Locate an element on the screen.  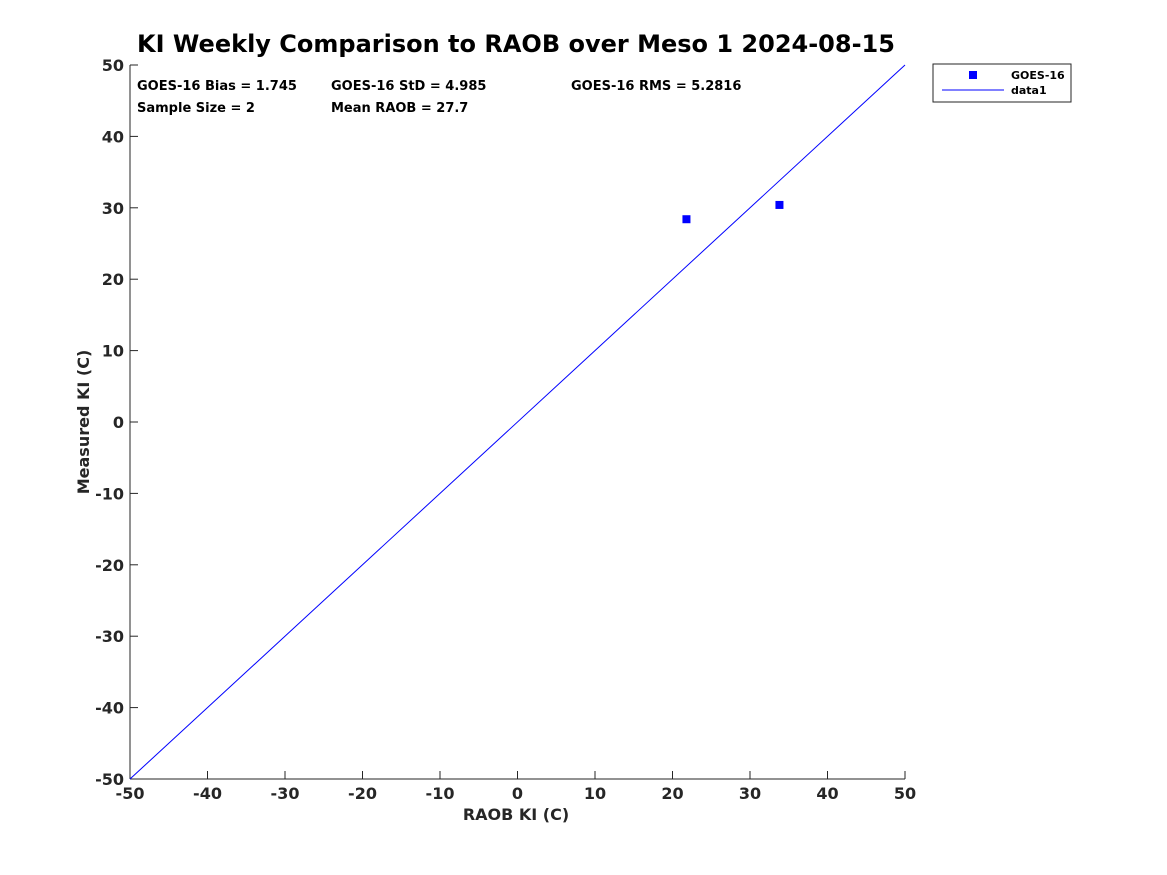
x-tick-label: -50 is located at coordinates (130, 793).